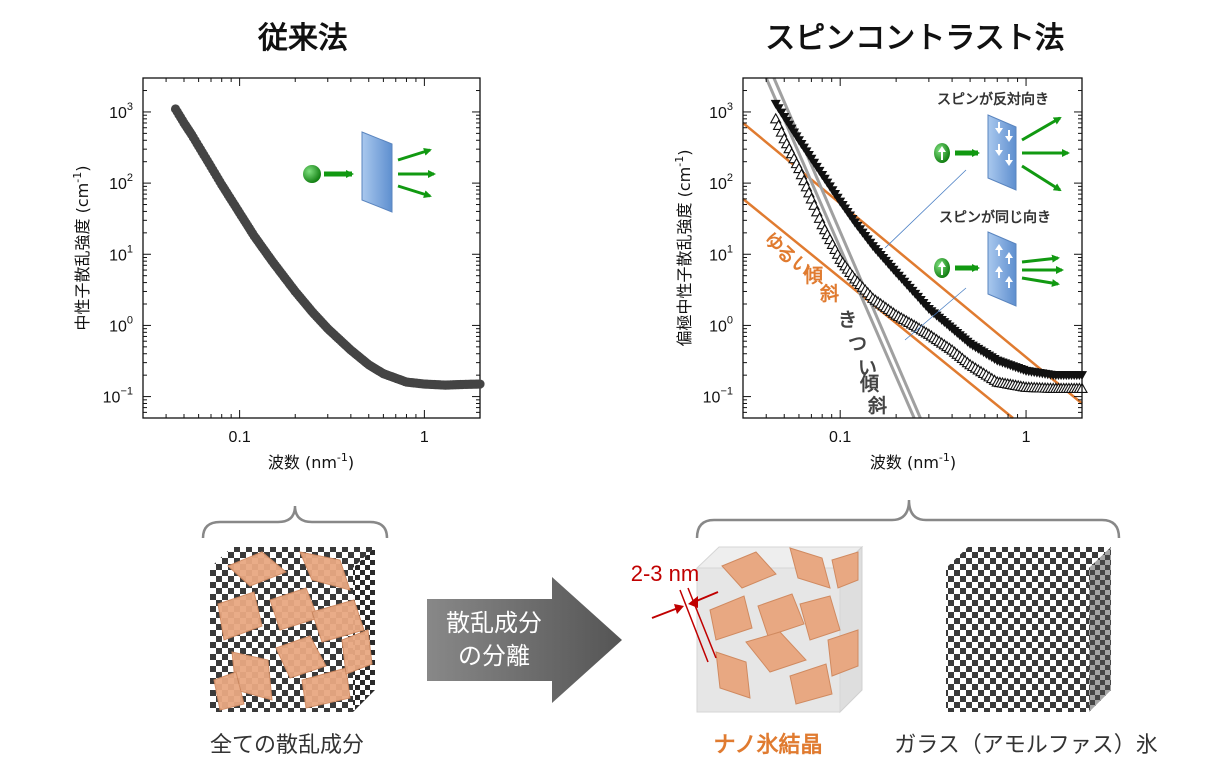 The width and height of the screenshot is (1223, 775). What do you see at coordinates (995, 217) in the screenshot?
I see `spin-same-label: スピンが同じ向き` at bounding box center [995, 217].